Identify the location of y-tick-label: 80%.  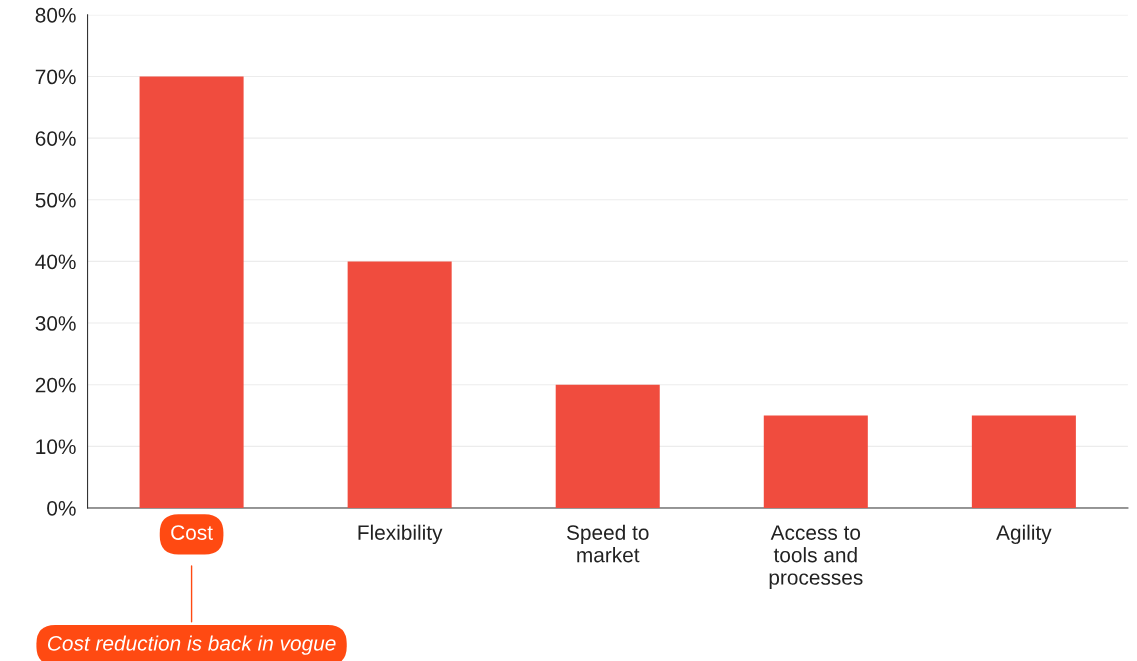
(55, 15).